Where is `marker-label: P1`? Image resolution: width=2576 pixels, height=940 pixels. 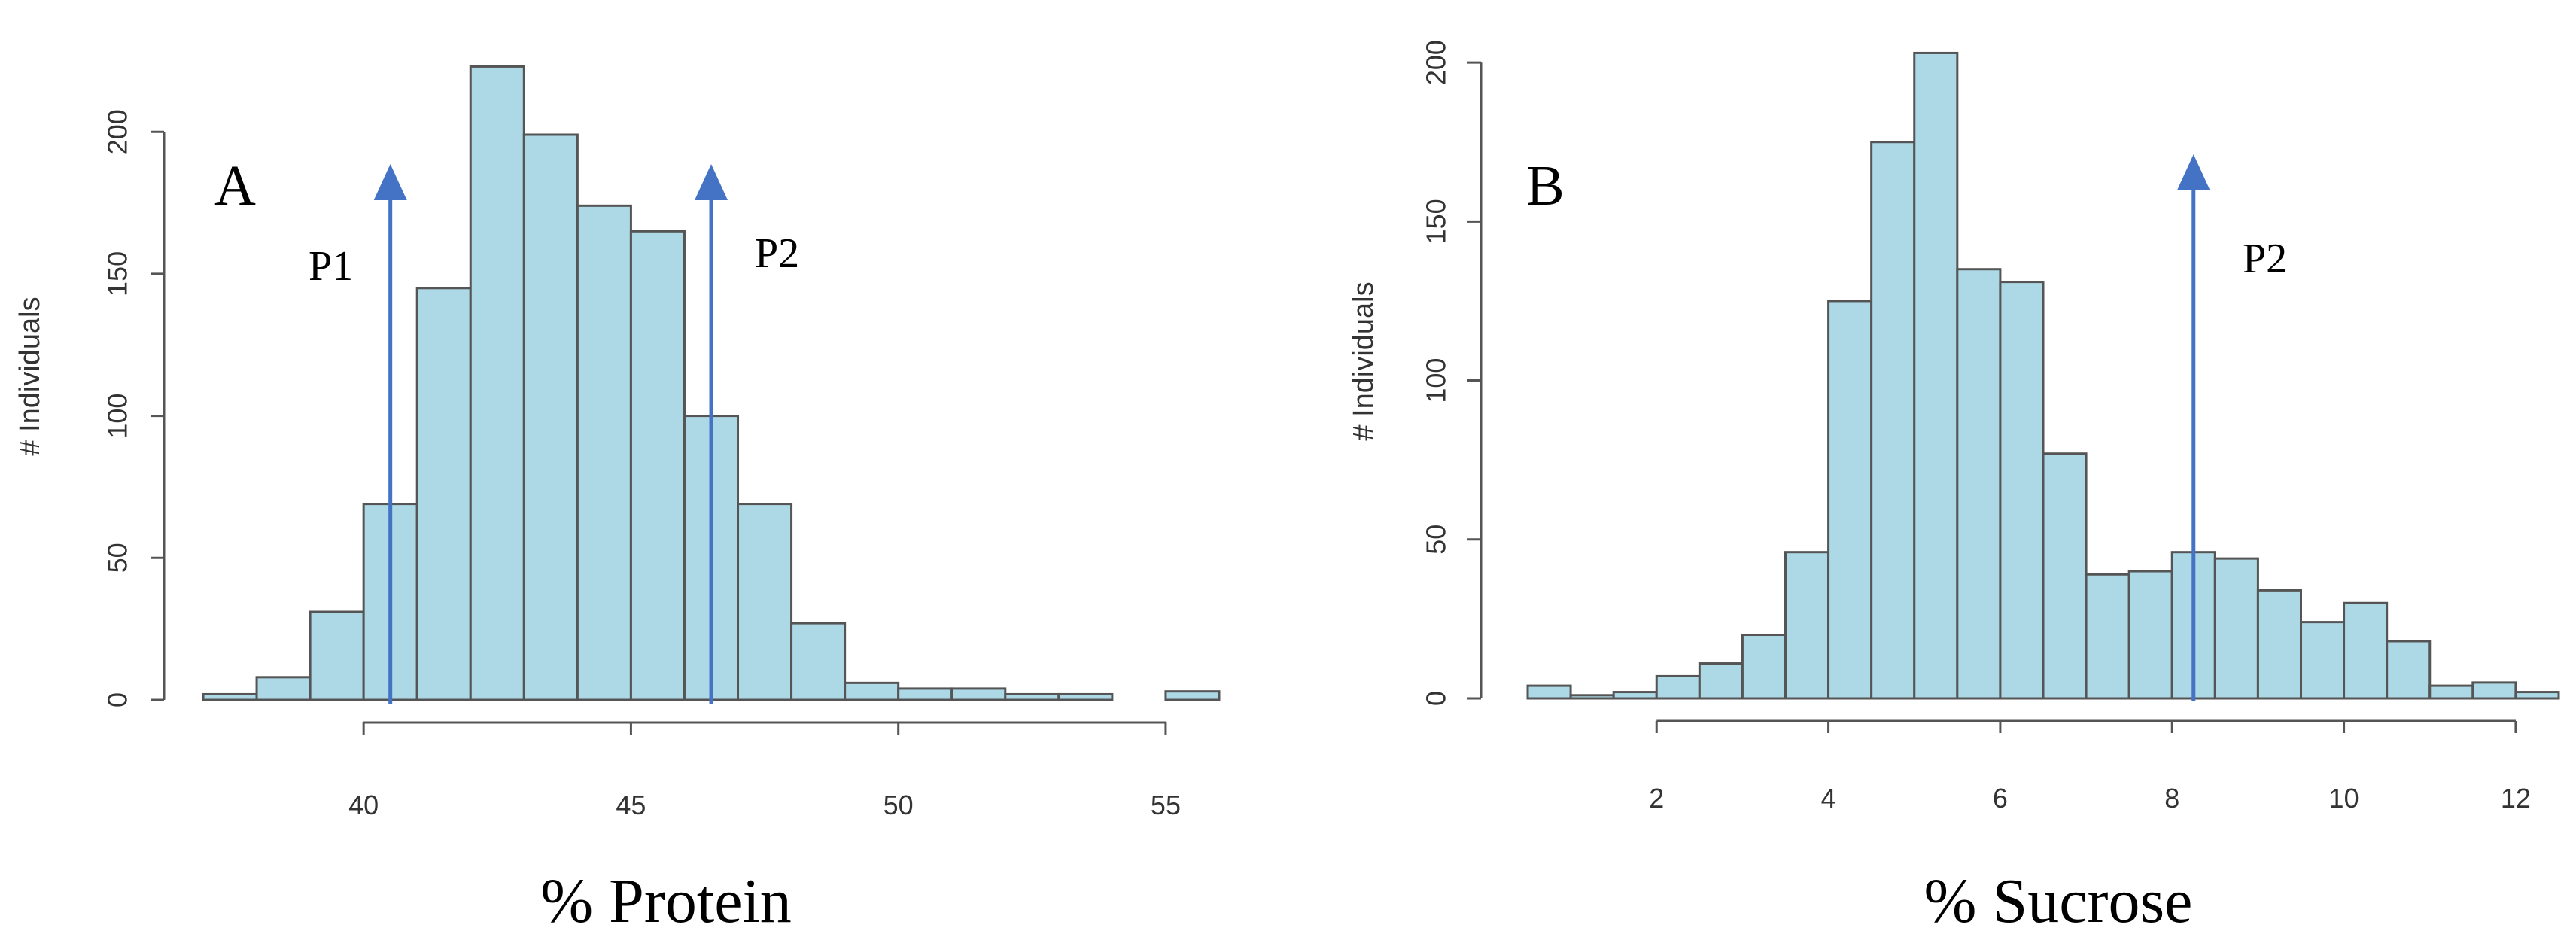 marker-label: P1 is located at coordinates (331, 266).